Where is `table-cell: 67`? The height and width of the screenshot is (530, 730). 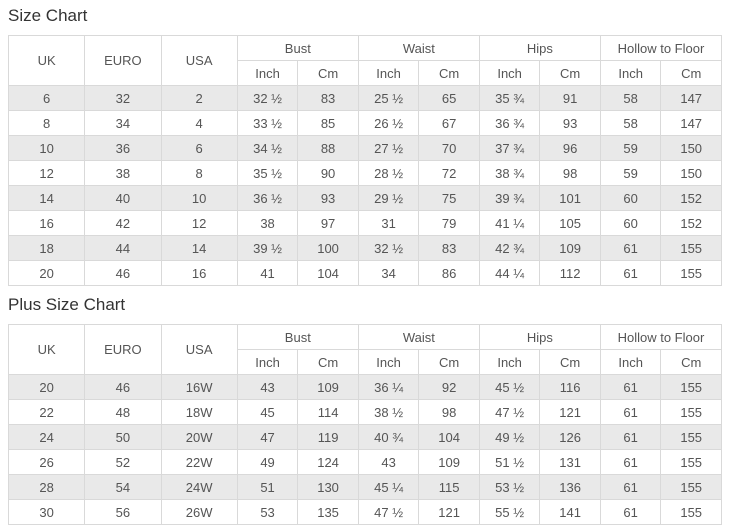 table-cell: 67 is located at coordinates (449, 123).